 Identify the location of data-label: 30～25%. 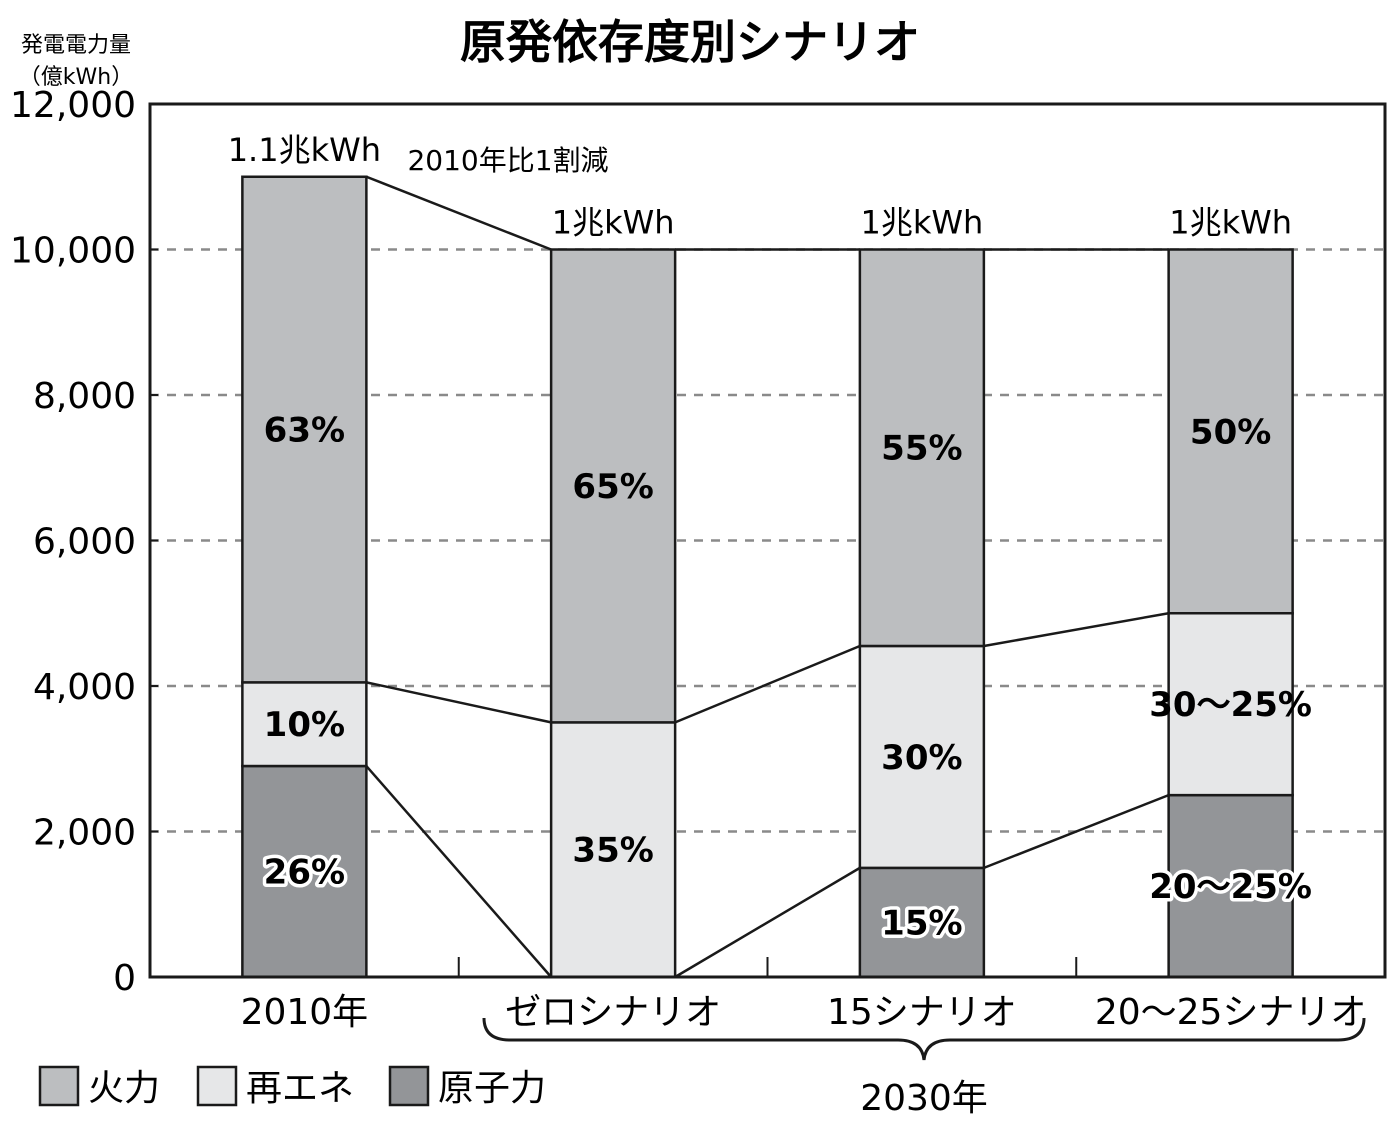
(1230, 705).